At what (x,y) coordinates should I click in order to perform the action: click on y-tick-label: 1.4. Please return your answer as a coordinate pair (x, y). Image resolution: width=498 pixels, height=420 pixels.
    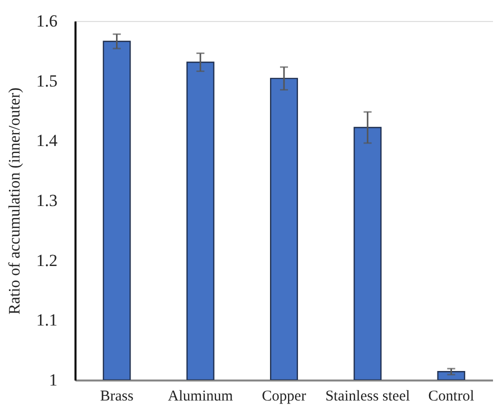
    Looking at the image, I should click on (47, 140).